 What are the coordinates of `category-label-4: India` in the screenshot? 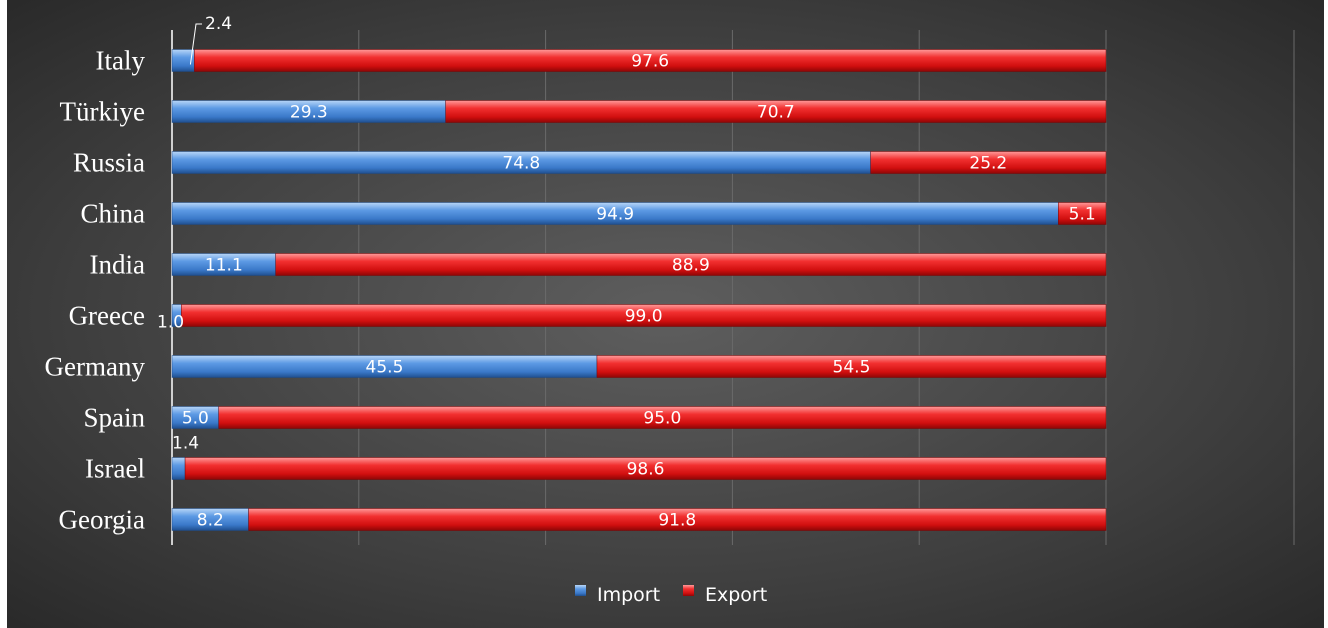 It's located at (117, 265).